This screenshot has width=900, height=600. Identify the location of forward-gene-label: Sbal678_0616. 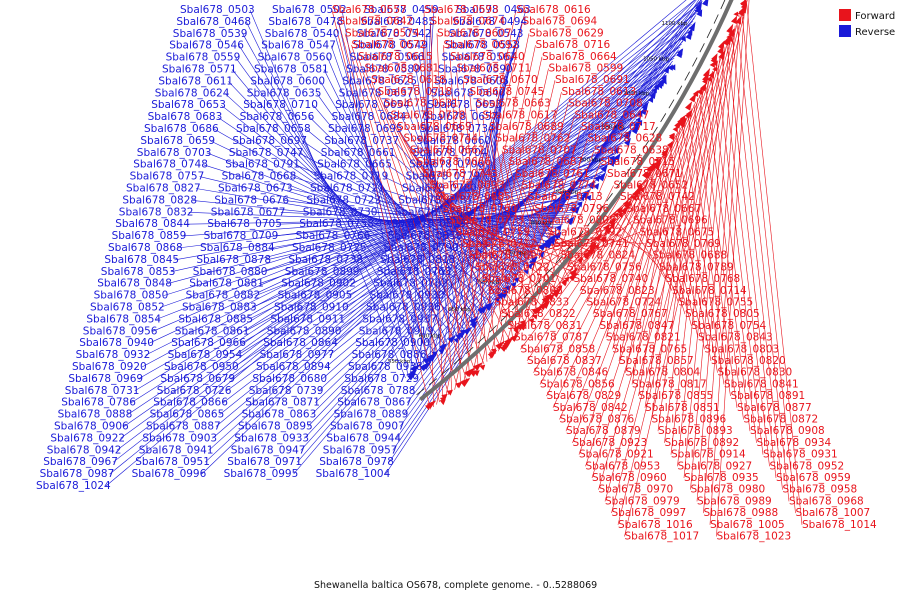
(553, 10).